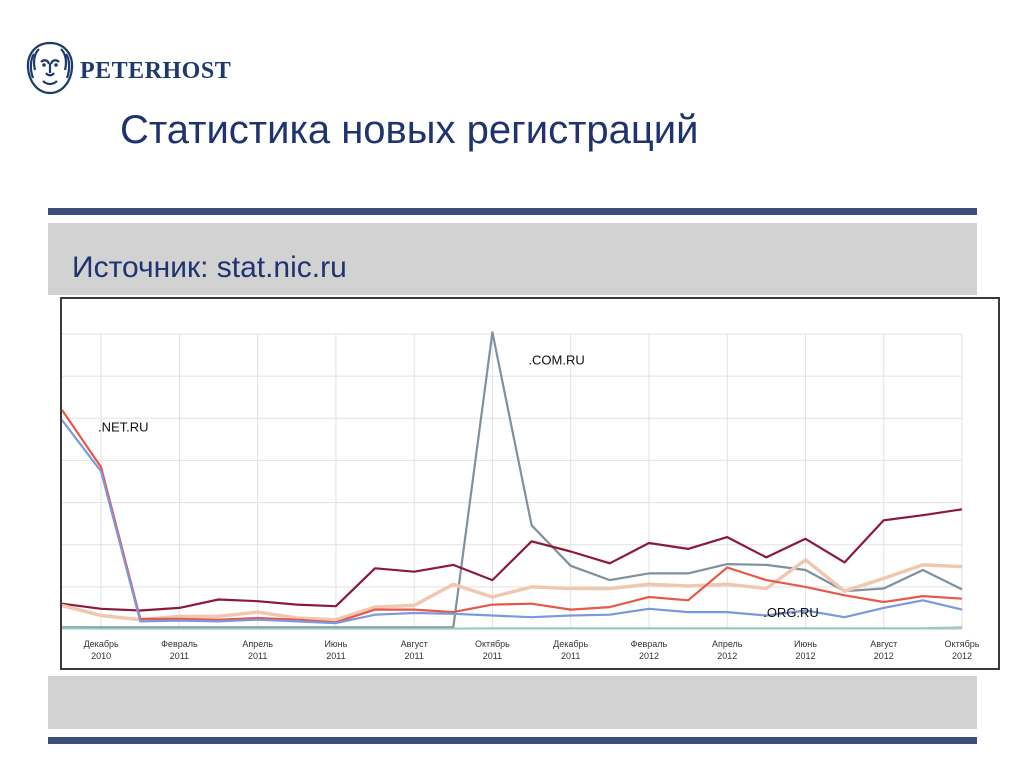 The width and height of the screenshot is (1024, 768). I want to click on source-text: Источник: stat.nic.ru, so click(209, 267).